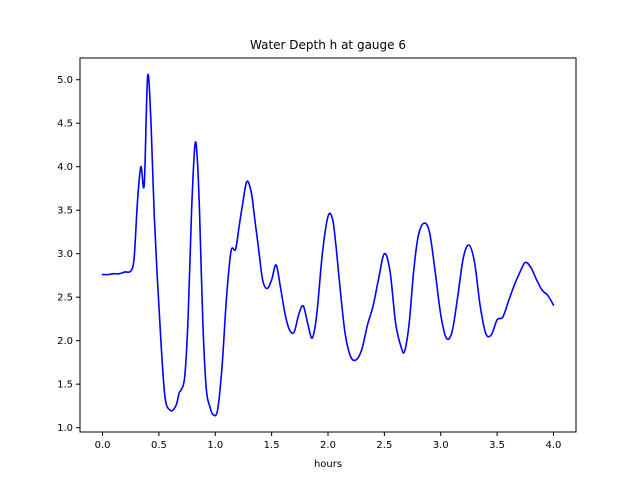  Describe the element at coordinates (441, 445) in the screenshot. I see `x-tick-label: 3.0` at that location.